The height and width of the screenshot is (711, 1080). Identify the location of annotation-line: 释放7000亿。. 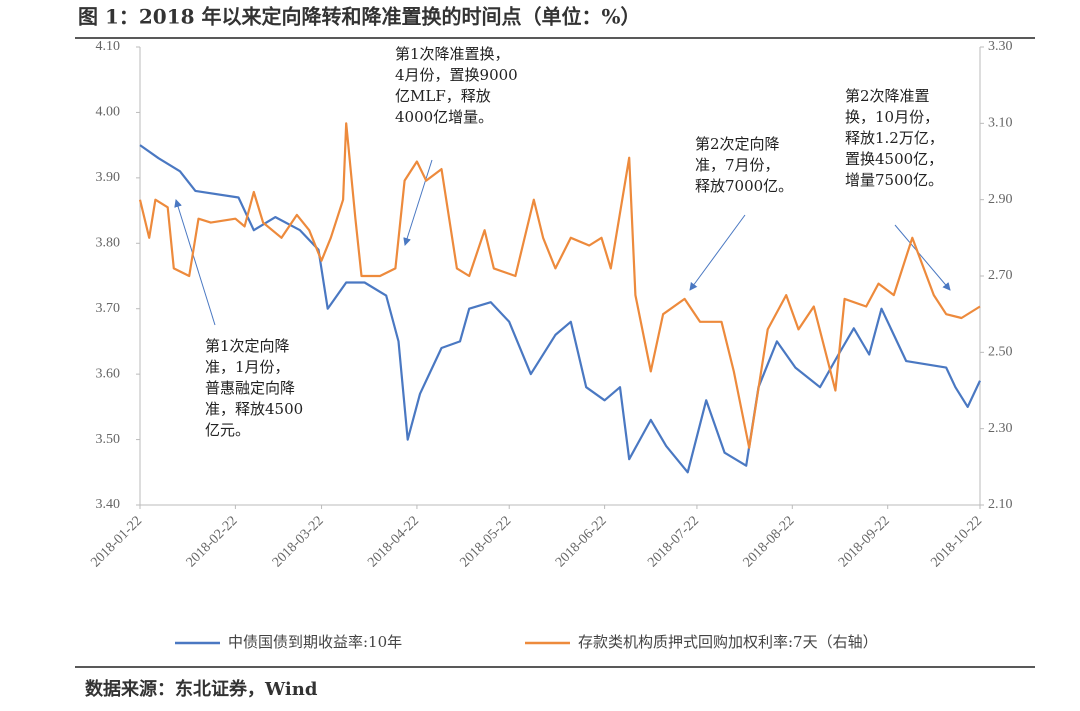
(744, 186).